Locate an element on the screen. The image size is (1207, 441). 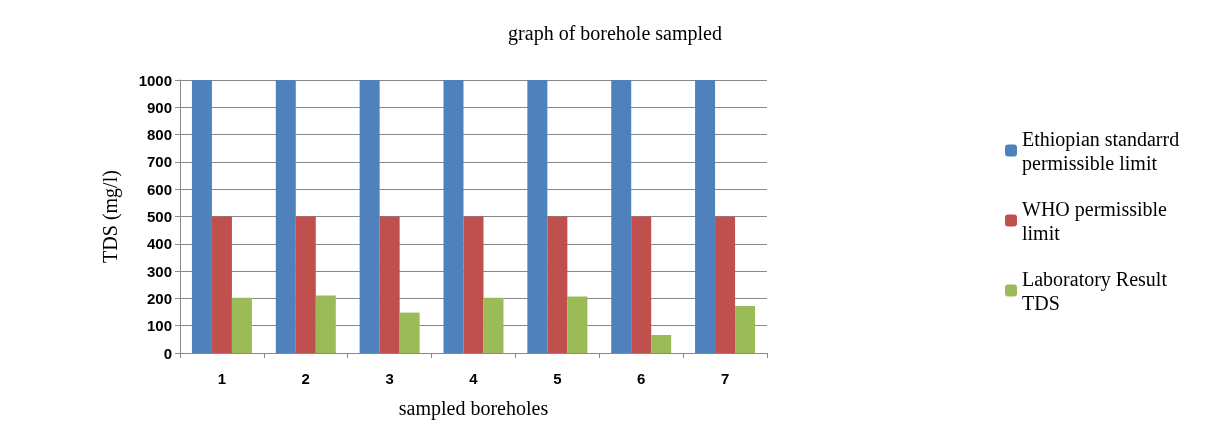
y-tick-label: 0 is located at coordinates (167, 353).